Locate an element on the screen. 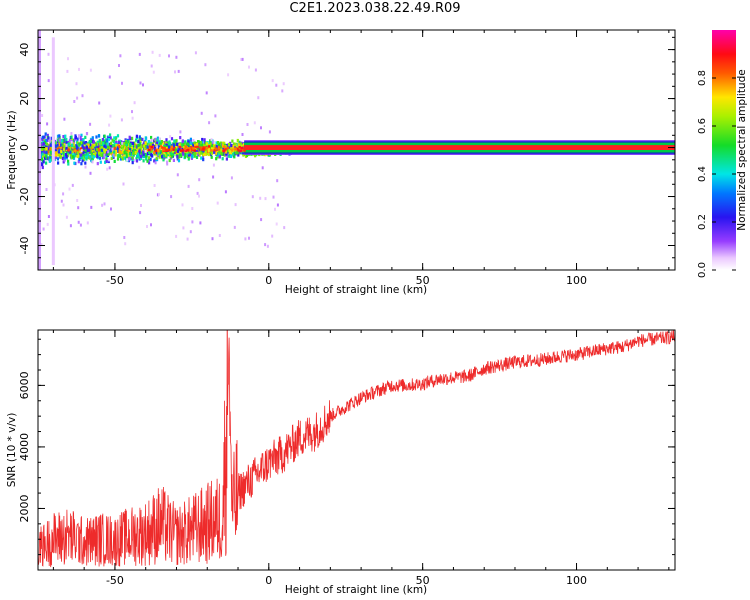 The width and height of the screenshot is (750, 600). x-tick-label: 100 is located at coordinates (576, 580).